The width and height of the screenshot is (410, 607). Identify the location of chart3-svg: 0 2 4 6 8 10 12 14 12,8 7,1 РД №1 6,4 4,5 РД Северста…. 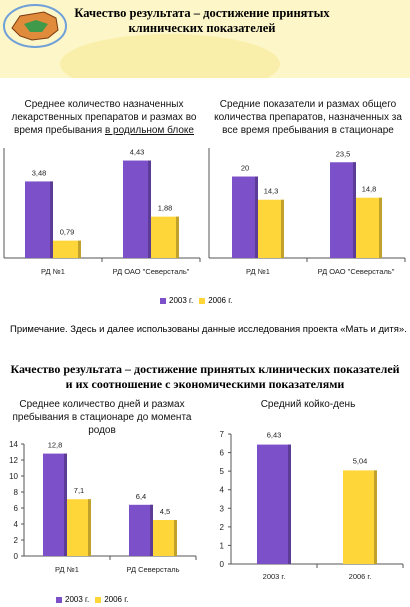
(103, 507).